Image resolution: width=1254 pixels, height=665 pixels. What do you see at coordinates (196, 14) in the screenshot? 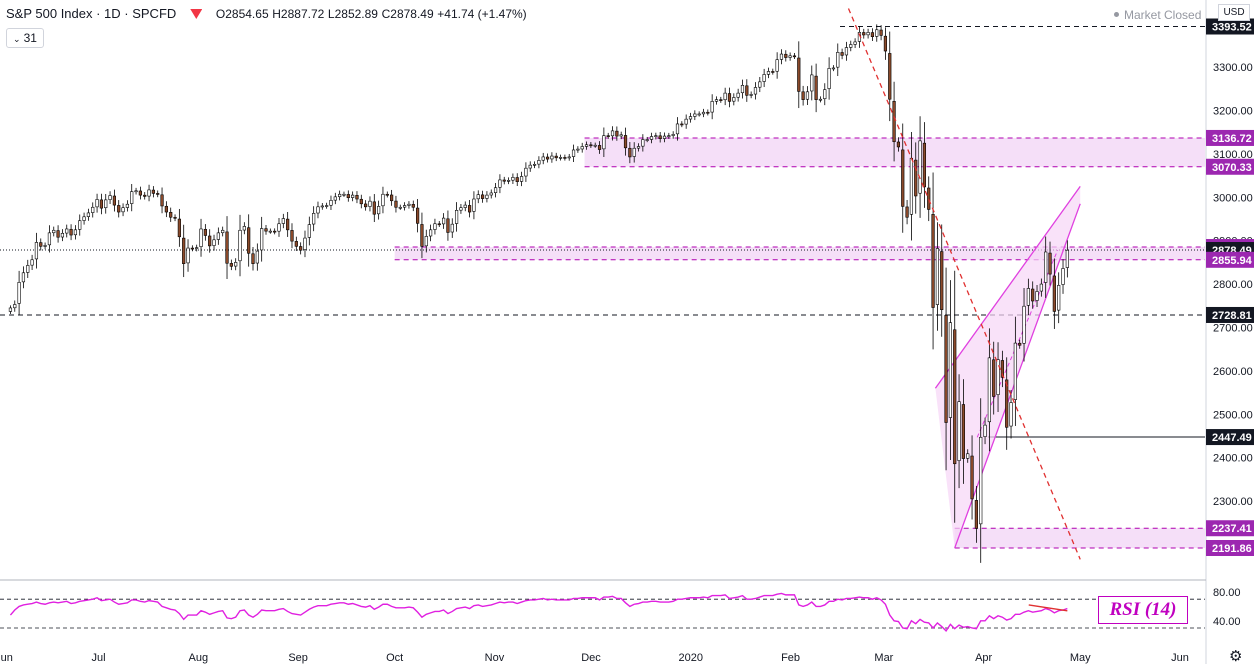
I see `flag-icon` at bounding box center [196, 14].